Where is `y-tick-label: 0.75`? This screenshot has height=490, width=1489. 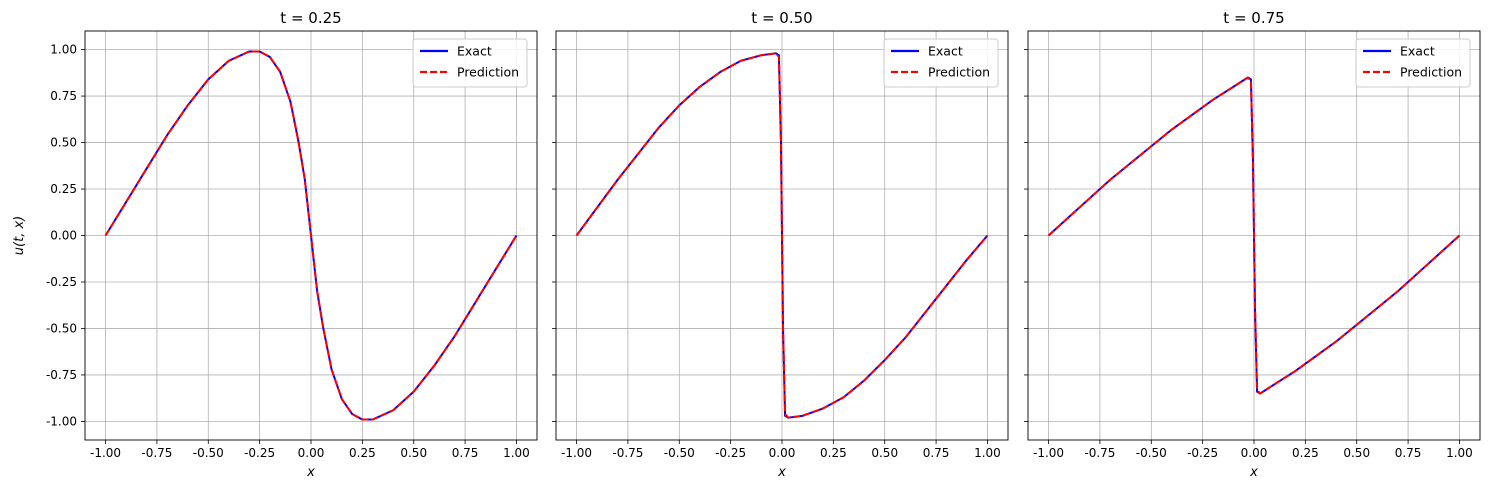 y-tick-label: 0.75 is located at coordinates (63, 96).